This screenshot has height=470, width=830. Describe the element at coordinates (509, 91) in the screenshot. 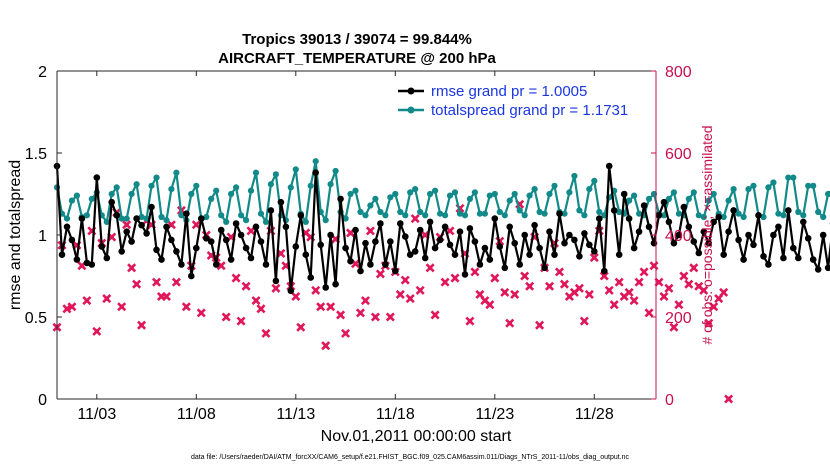

I see `legend-label-rmse: rmse grand pr = 1.0005` at that location.